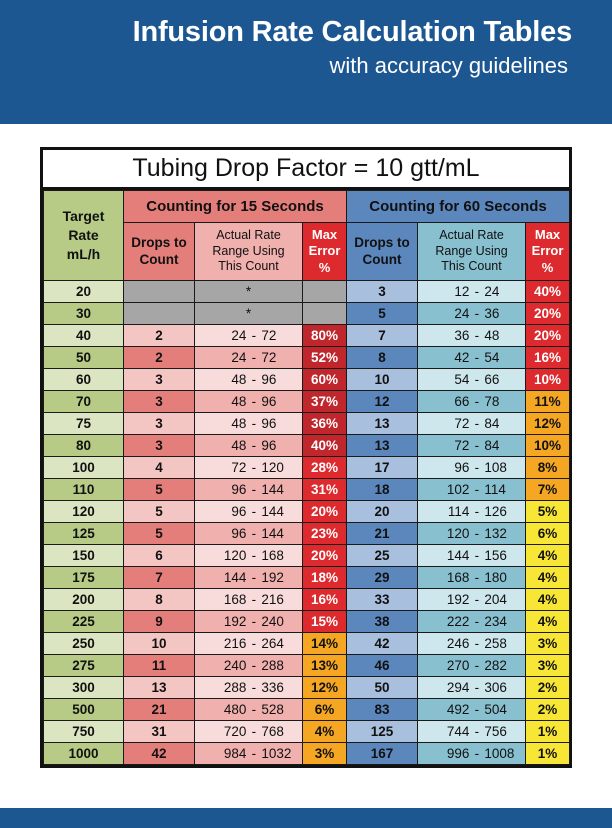 The height and width of the screenshot is (828, 612). I want to click on header-target-rate: Target Rate mL/h, so click(83, 235).